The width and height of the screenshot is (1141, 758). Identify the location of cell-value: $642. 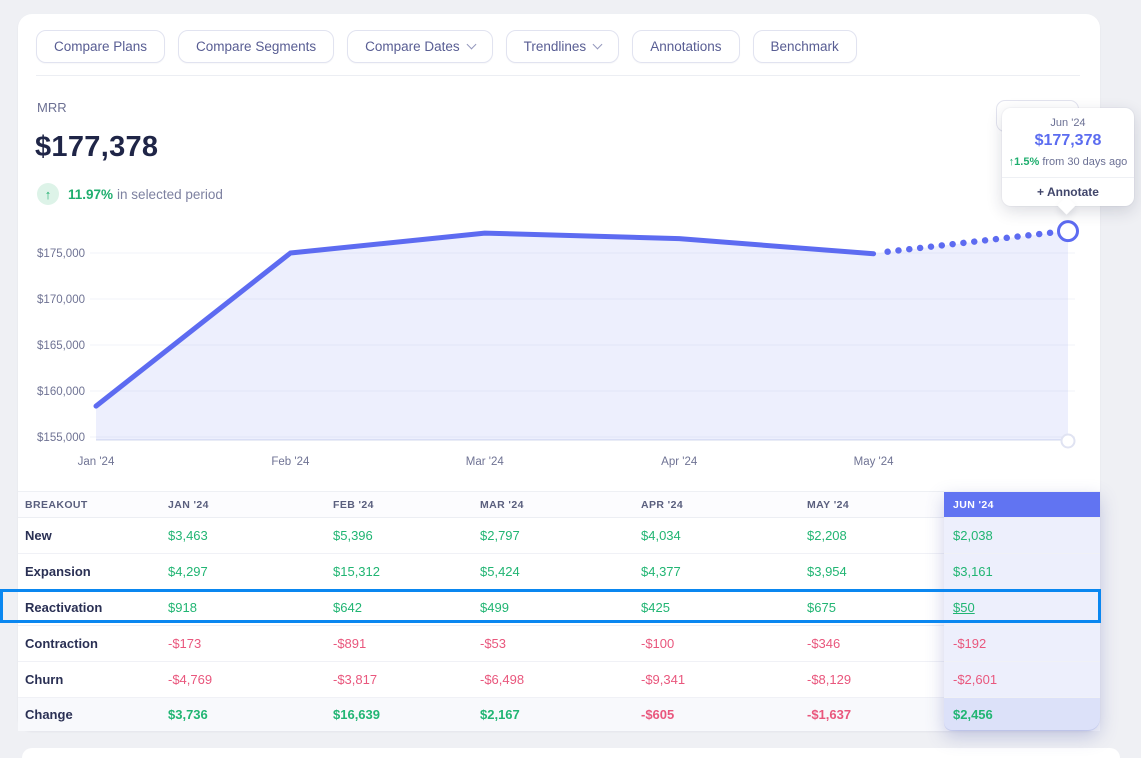
(347, 607).